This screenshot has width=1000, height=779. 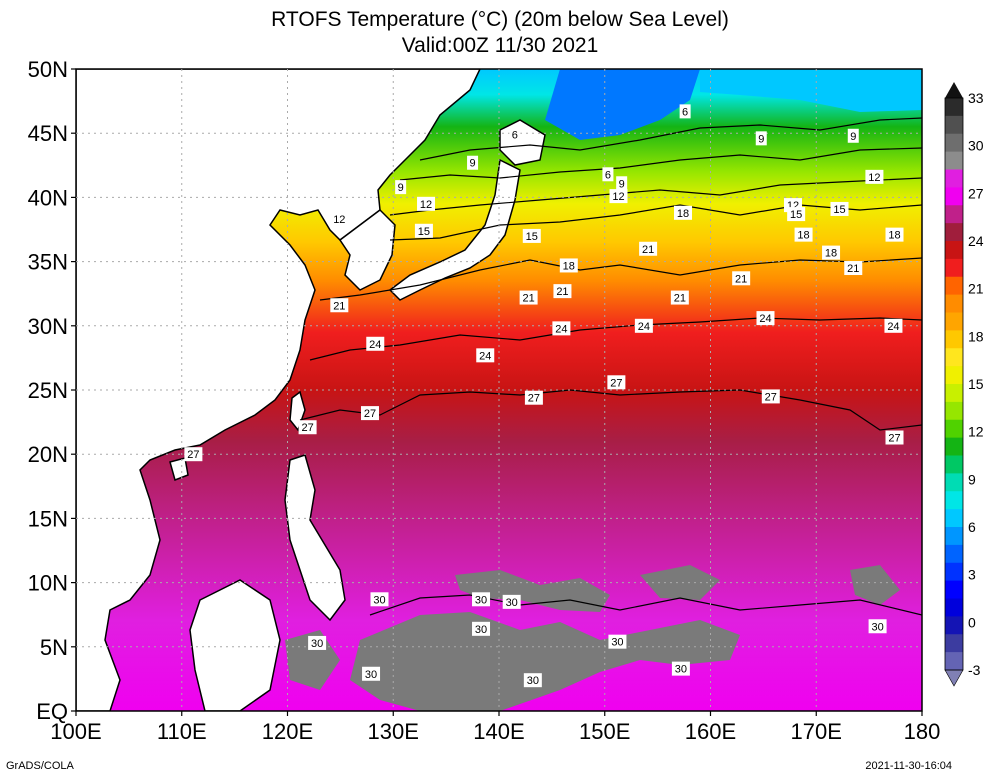 What do you see at coordinates (976, 241) in the screenshot?
I see `colorbar-label: 24` at bounding box center [976, 241].